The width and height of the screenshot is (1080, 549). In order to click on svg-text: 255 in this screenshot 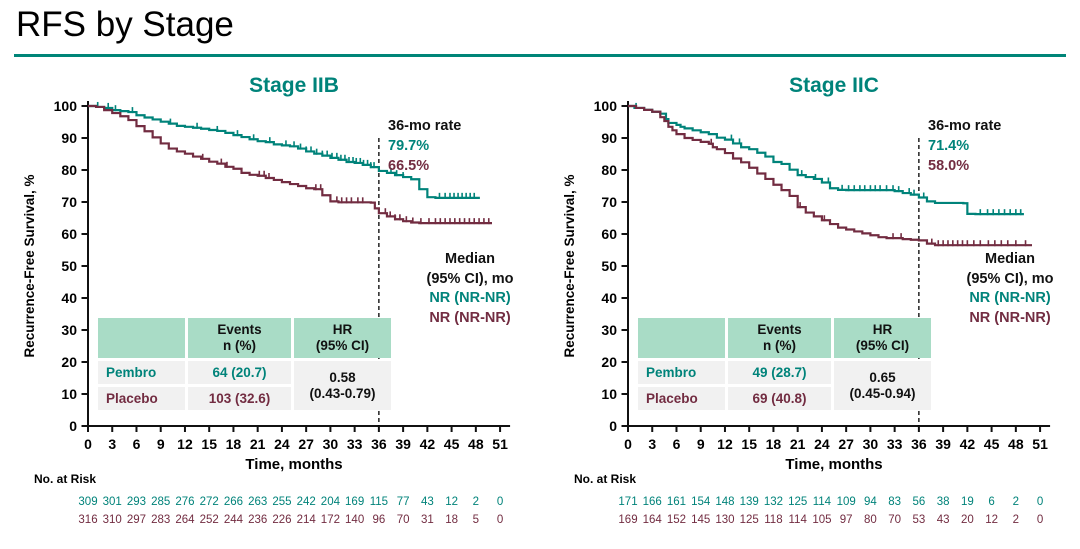, I will do `click(281, 502)`.